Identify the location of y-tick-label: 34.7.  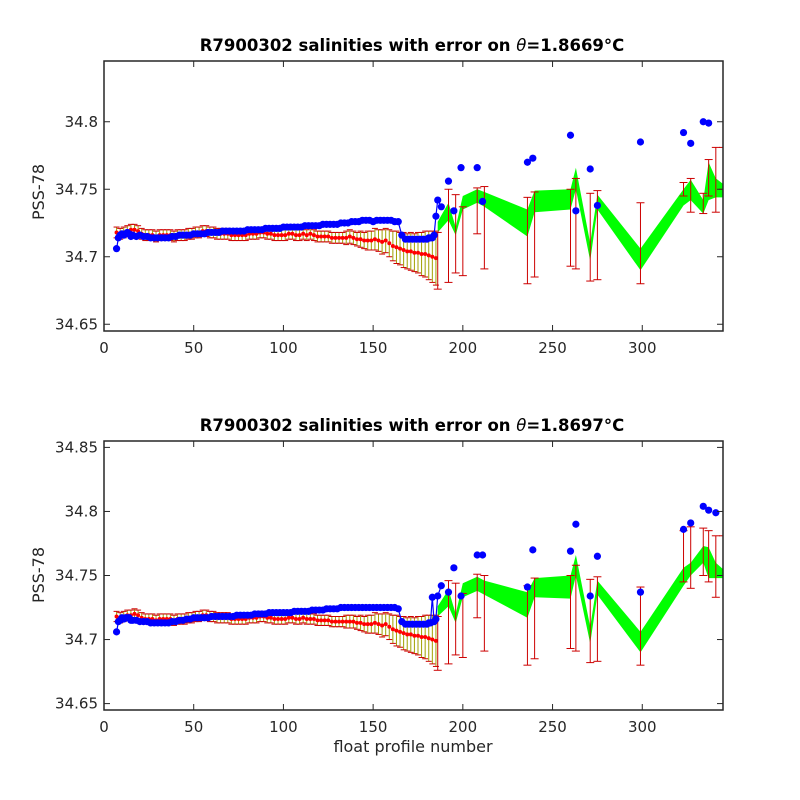
(81, 257).